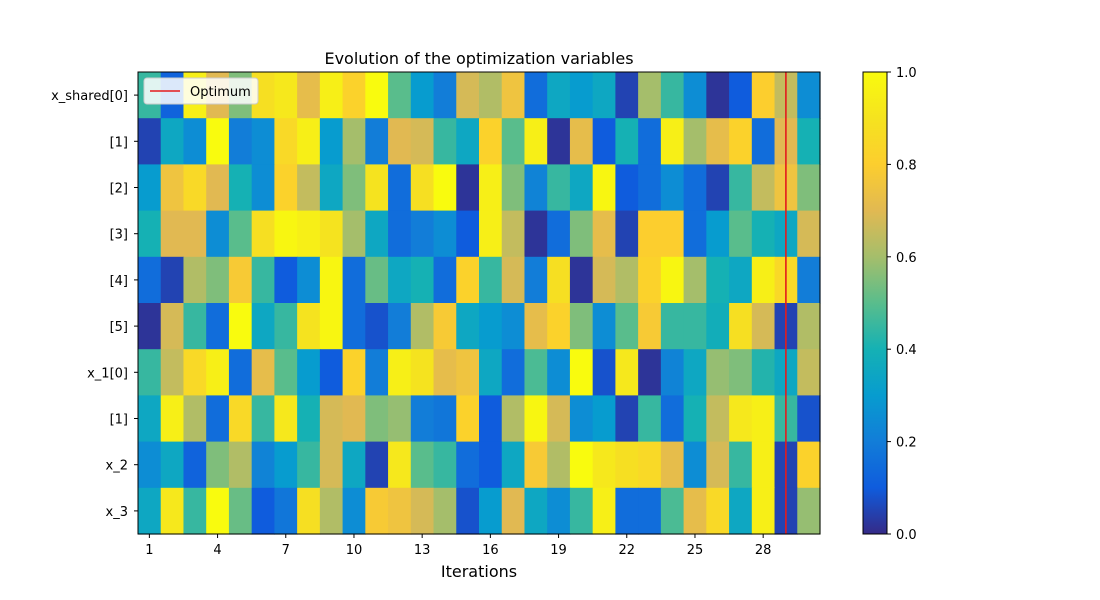 The image size is (1100, 600). Describe the element at coordinates (217, 550) in the screenshot. I see `x-tick-label: 4` at that location.